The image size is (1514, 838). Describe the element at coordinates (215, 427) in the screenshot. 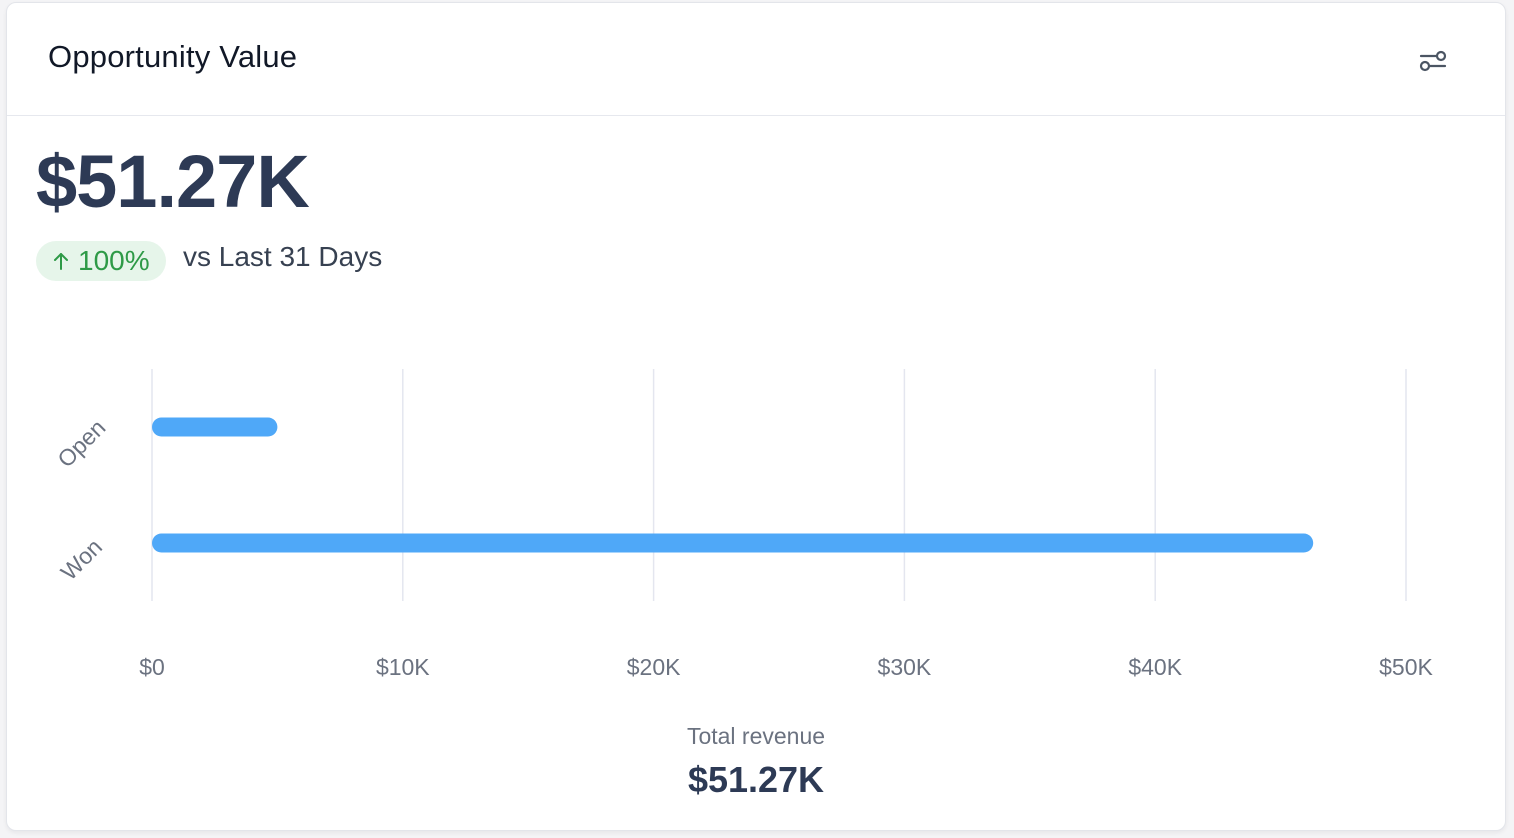

I see `bar-open` at that location.